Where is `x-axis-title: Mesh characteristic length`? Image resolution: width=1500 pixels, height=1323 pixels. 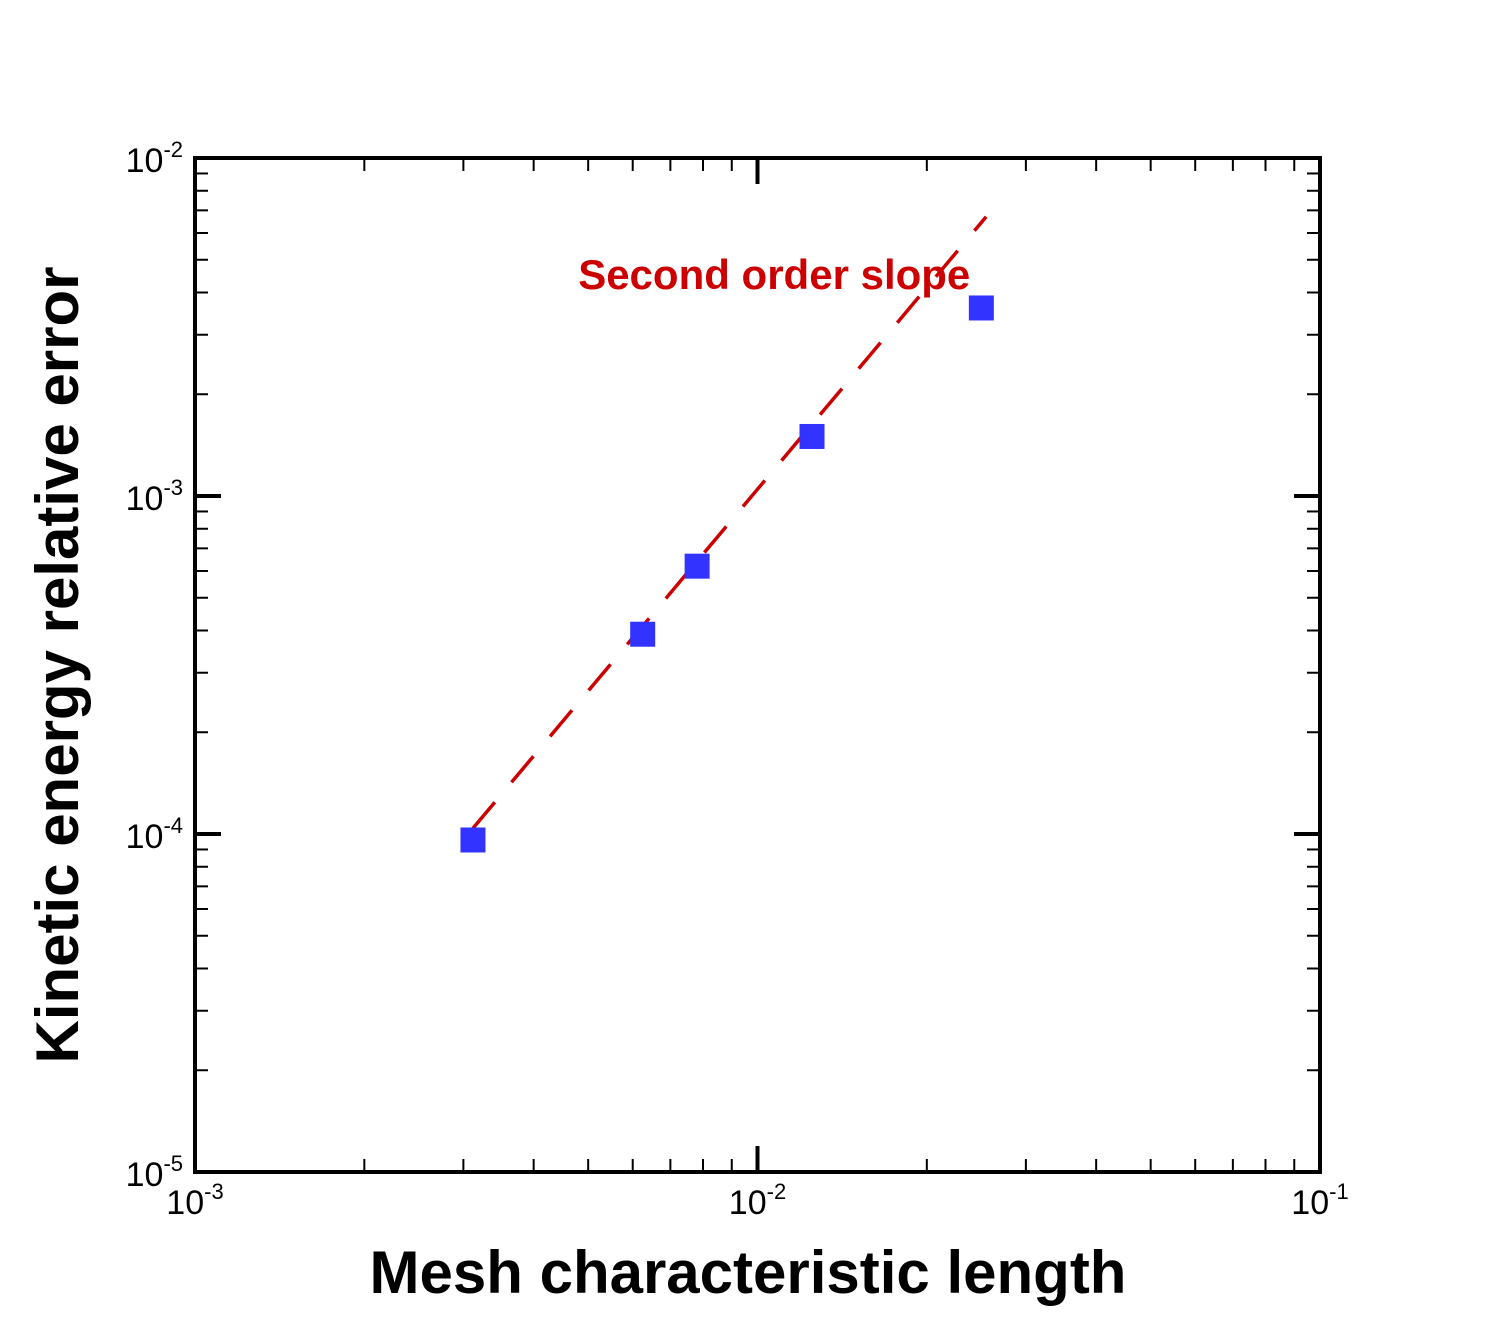
x-axis-title: Mesh characteristic length is located at coordinates (748, 1272).